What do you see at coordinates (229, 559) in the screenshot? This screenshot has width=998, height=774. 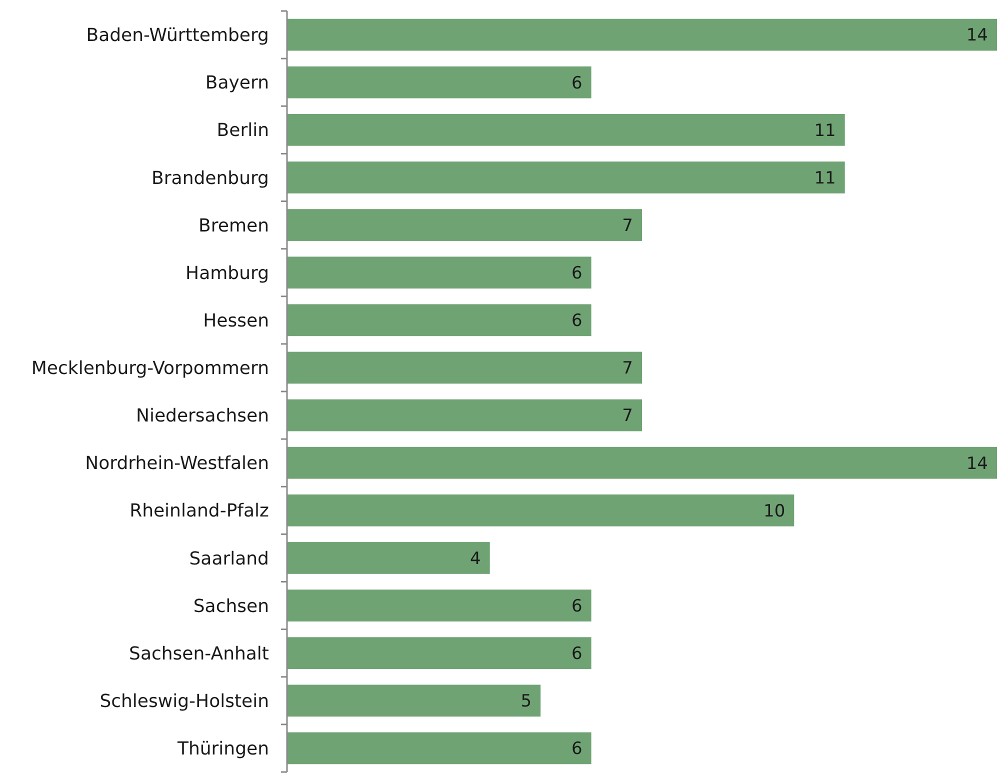 I see `y-tick-label: Saarland` at bounding box center [229, 559].